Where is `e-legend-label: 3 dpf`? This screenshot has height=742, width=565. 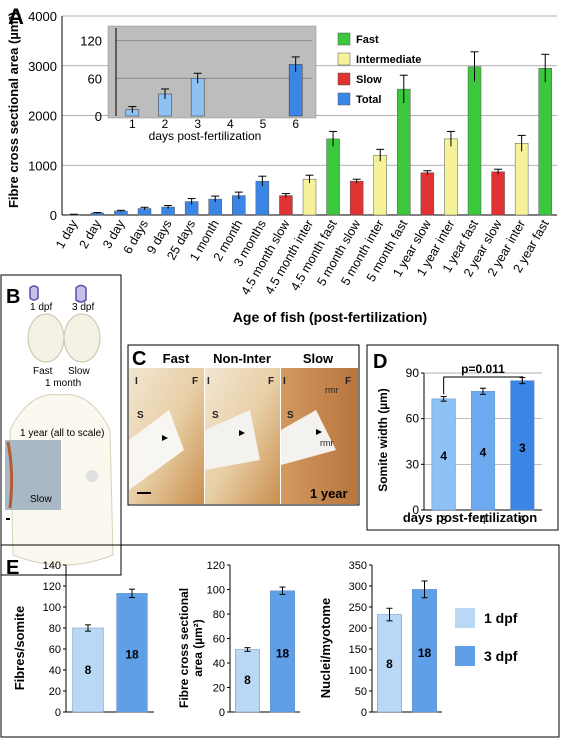
e-legend-label: 3 dpf is located at coordinates (501, 656).